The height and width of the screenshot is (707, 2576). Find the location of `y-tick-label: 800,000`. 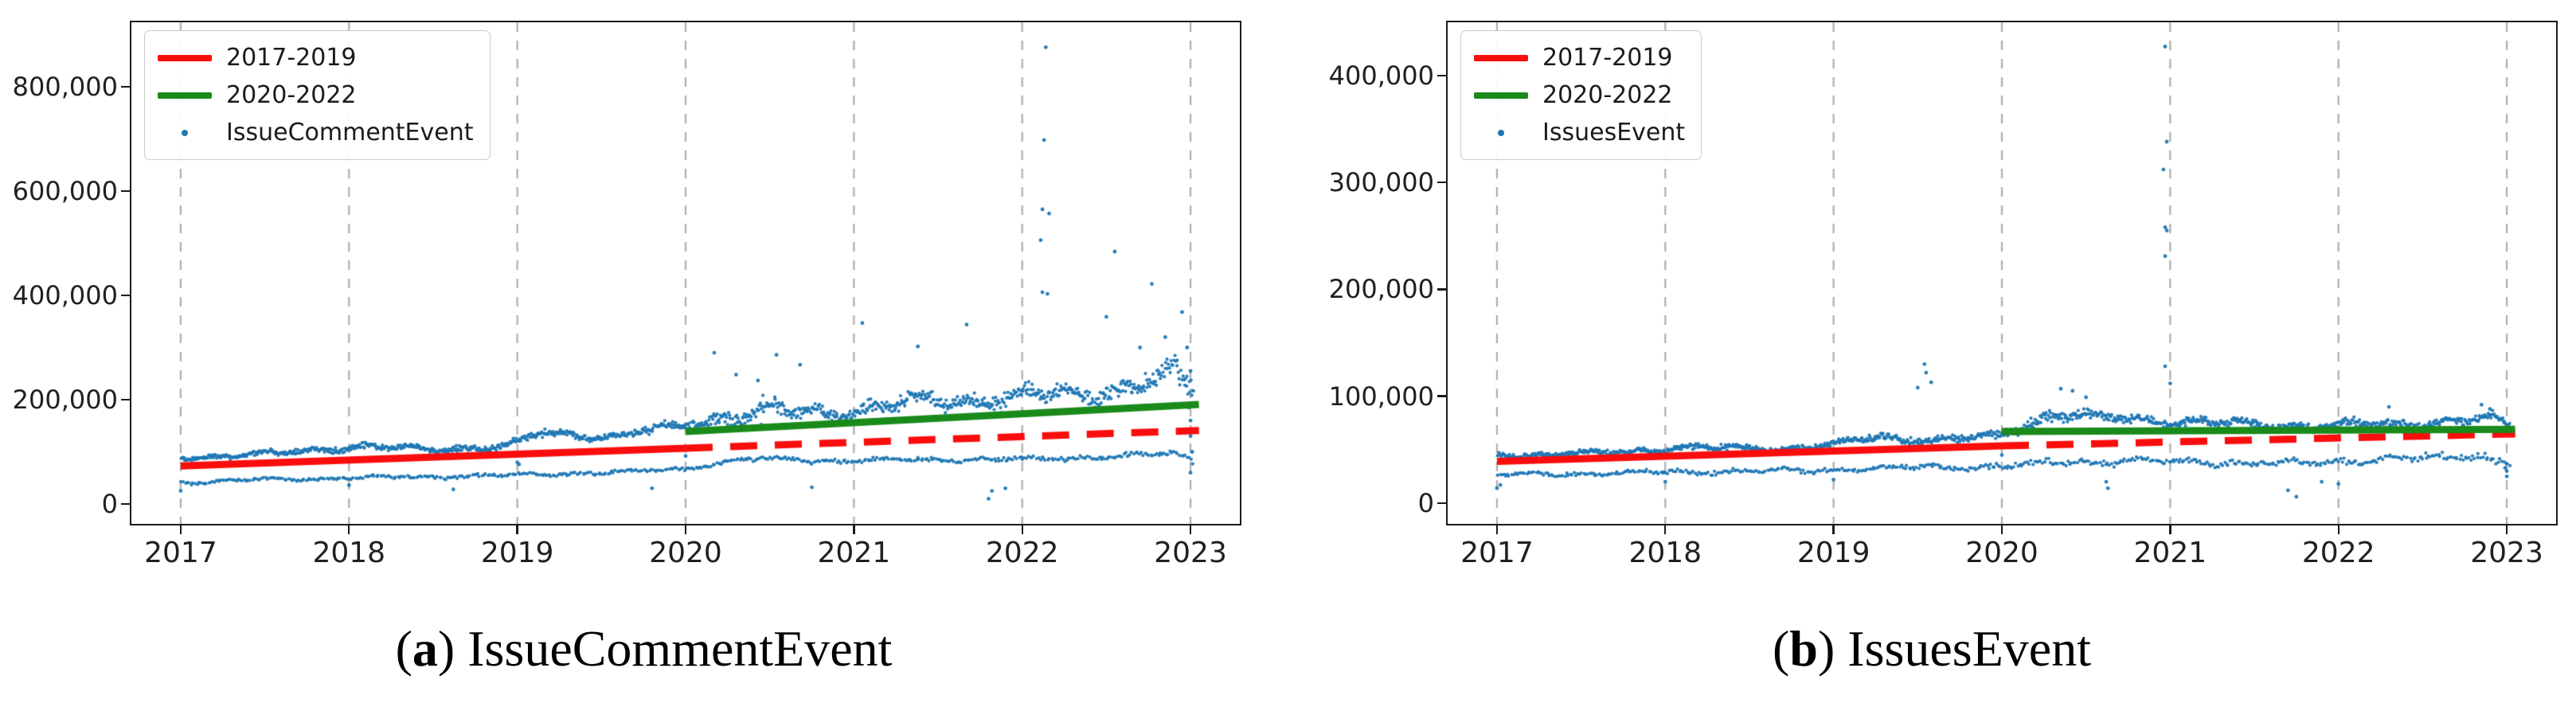

y-tick-label: 800,000 is located at coordinates (65, 87).